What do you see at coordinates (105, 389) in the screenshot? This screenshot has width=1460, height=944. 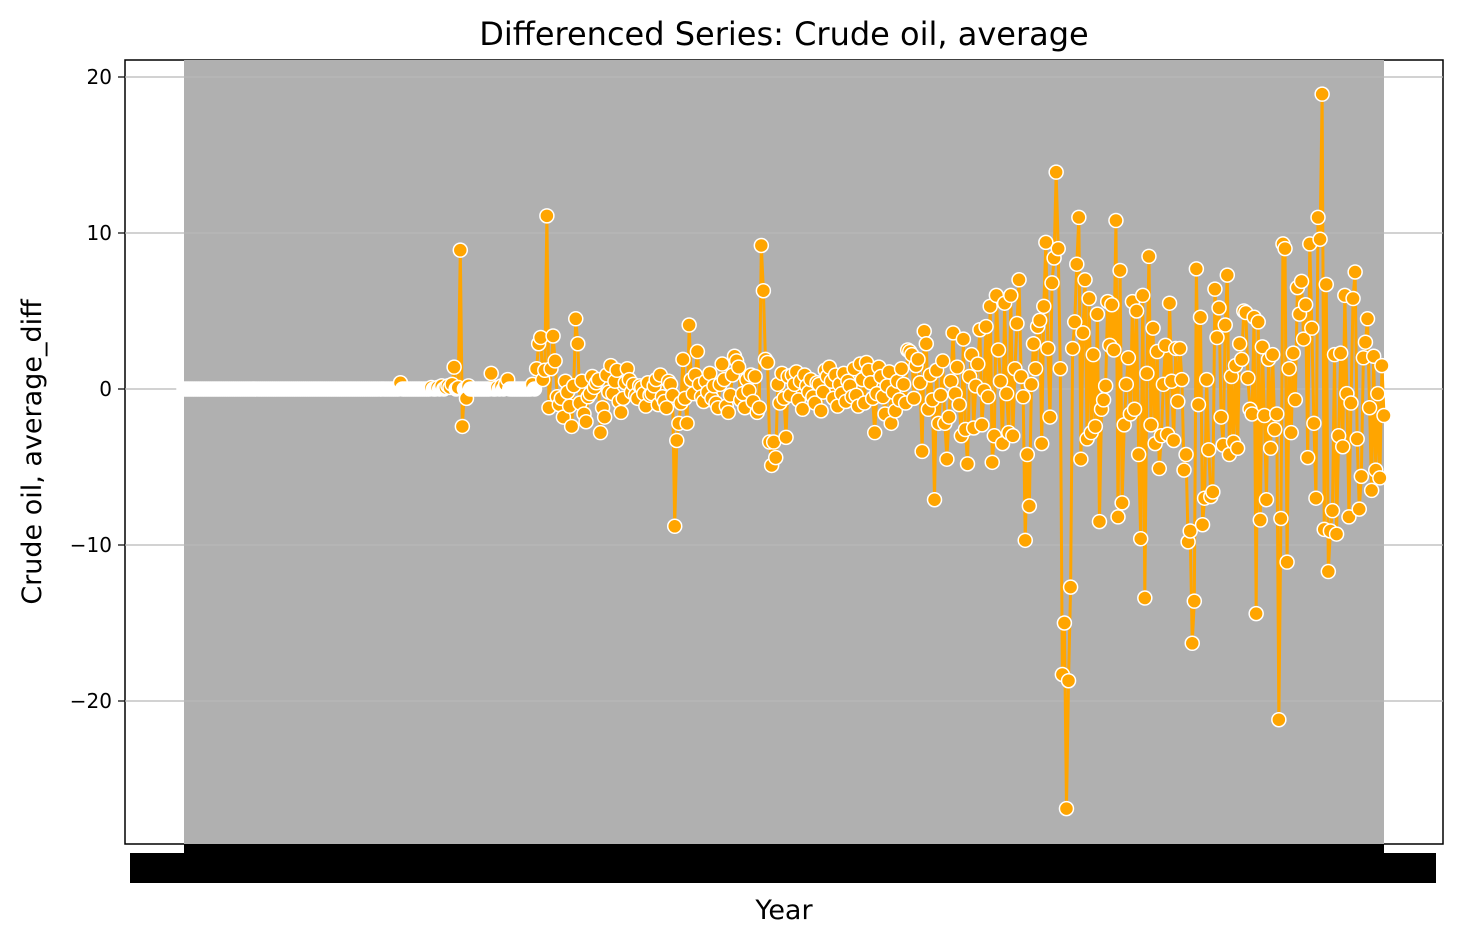 I see `y-tick-label: 0` at bounding box center [105, 389].